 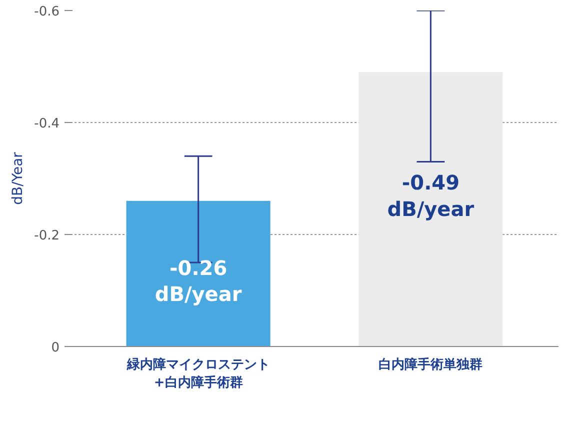 I want to click on y-tick-label: 0, so click(x=55, y=348).